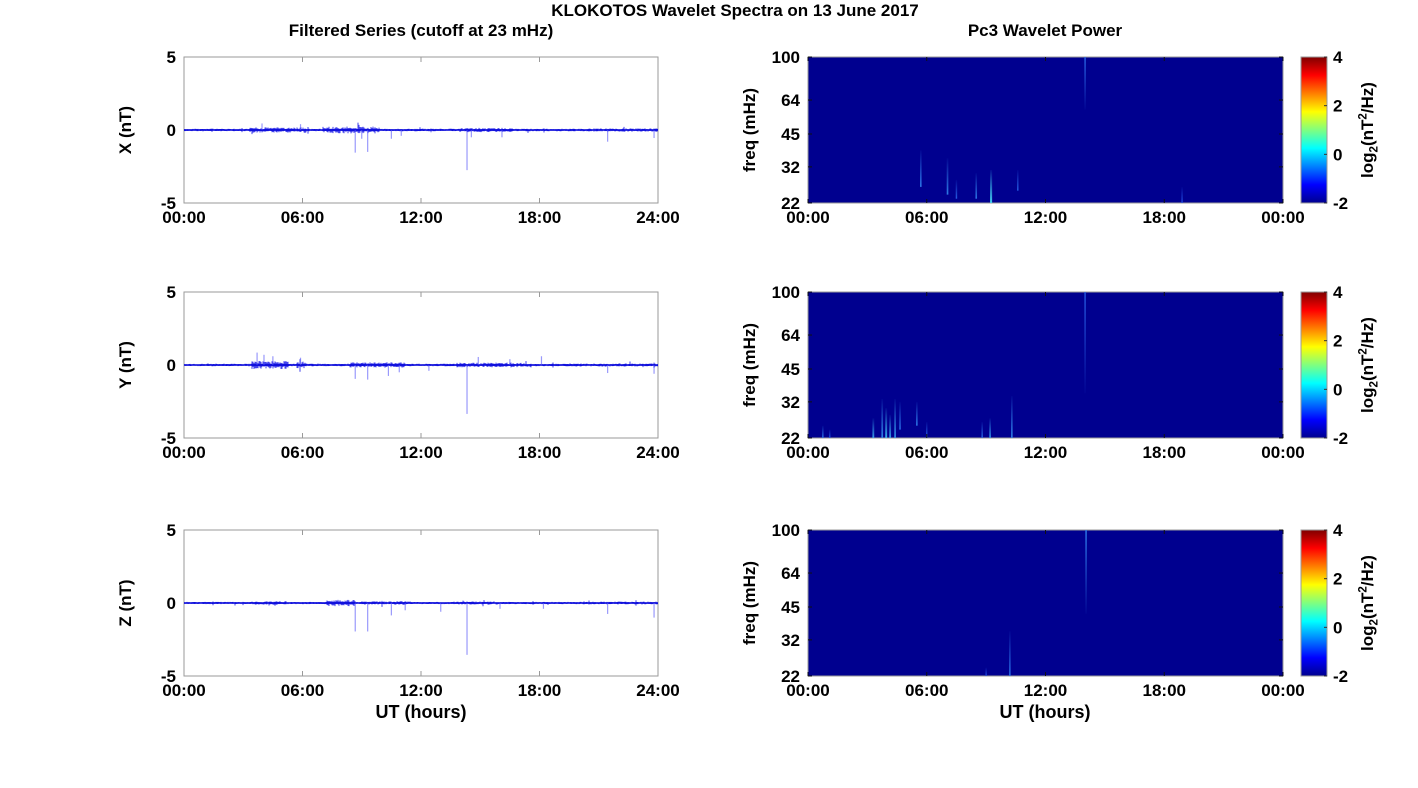 The image size is (1418, 788). What do you see at coordinates (749, 365) in the screenshot?
I see `freq-axis-label-2: freq (mHz)` at bounding box center [749, 365].